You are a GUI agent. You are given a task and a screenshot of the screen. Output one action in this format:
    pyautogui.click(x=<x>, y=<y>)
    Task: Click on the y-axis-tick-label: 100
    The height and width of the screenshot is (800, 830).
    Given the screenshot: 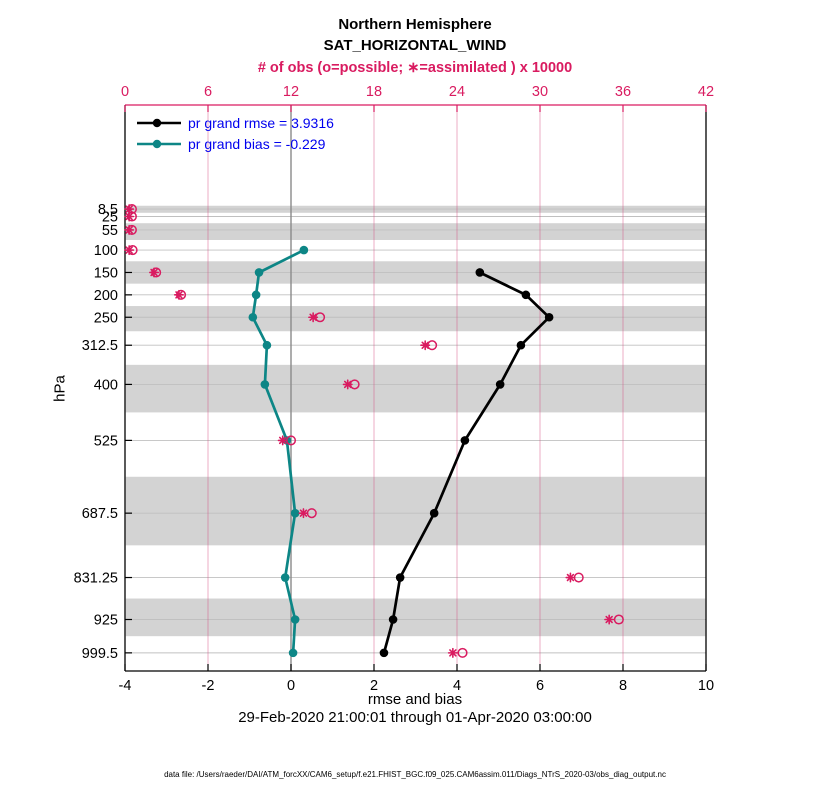 What is the action you would take?
    pyautogui.click(x=106, y=251)
    